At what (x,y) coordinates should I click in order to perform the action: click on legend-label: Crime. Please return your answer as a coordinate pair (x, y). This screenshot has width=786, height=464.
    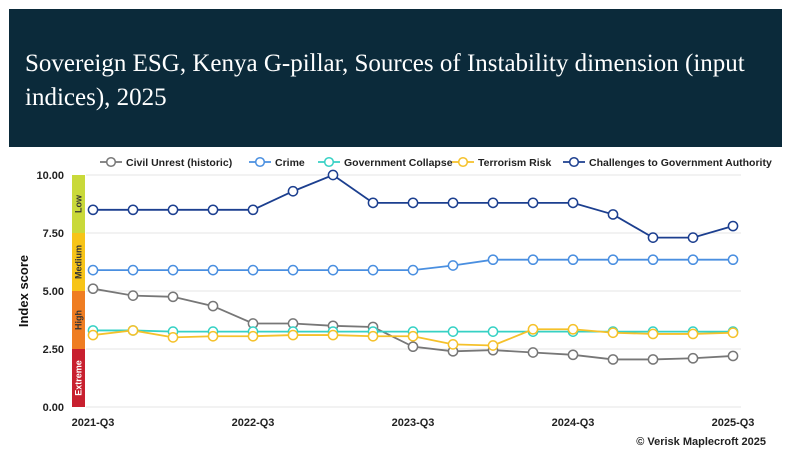
    Looking at the image, I should click on (290, 163).